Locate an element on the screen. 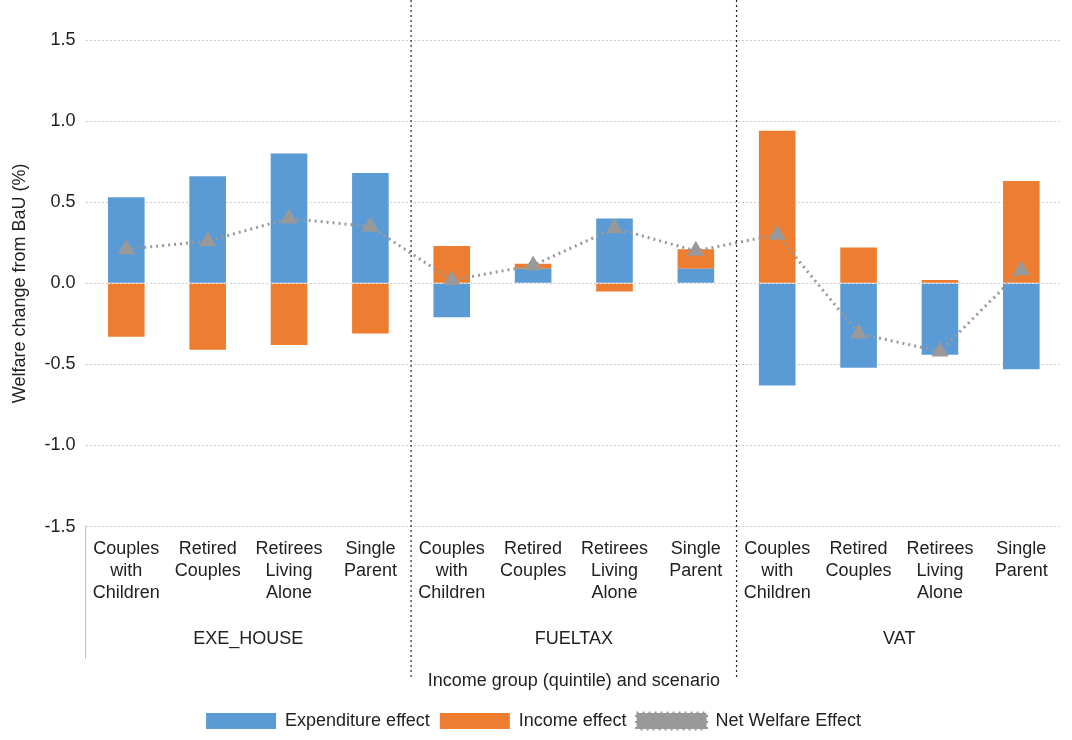 The width and height of the screenshot is (1072, 740). y-axis-title: Welfare change from BaU (%) is located at coordinates (18, 283).